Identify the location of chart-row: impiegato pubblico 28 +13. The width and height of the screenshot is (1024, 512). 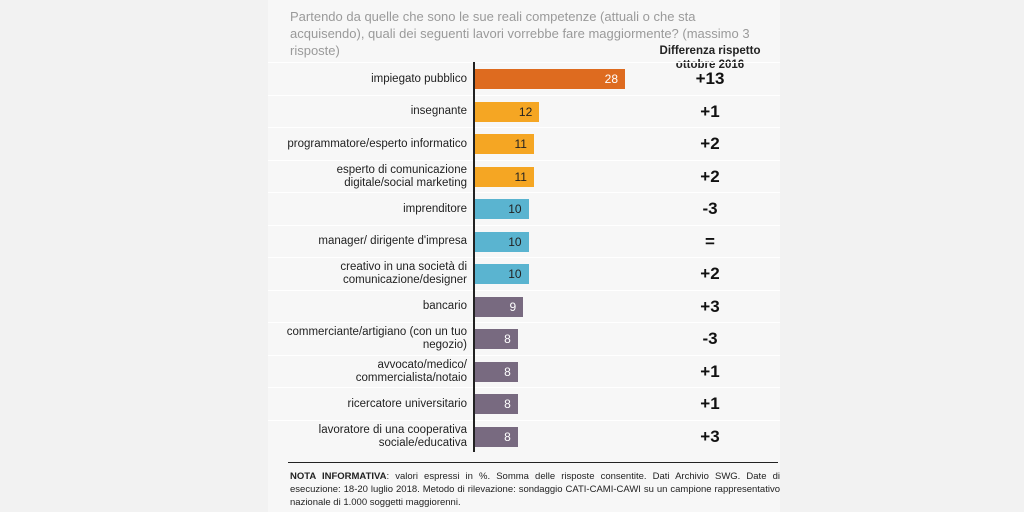
(524, 78).